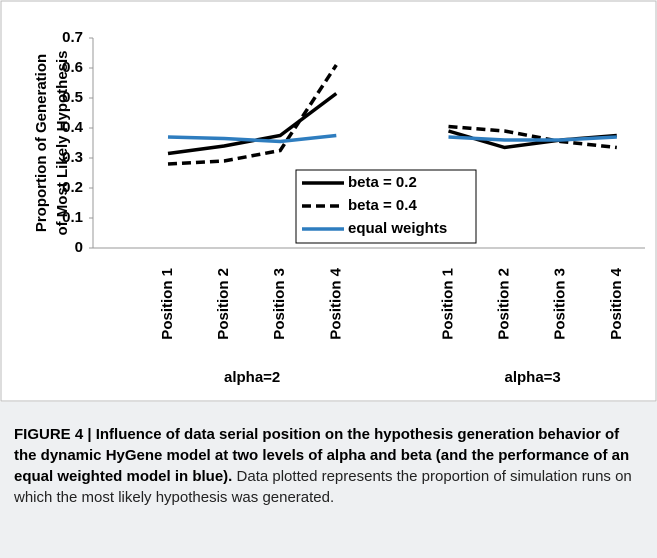 This screenshot has height=558, width=657. I want to click on y-tick-label: 0.6, so click(72, 67).